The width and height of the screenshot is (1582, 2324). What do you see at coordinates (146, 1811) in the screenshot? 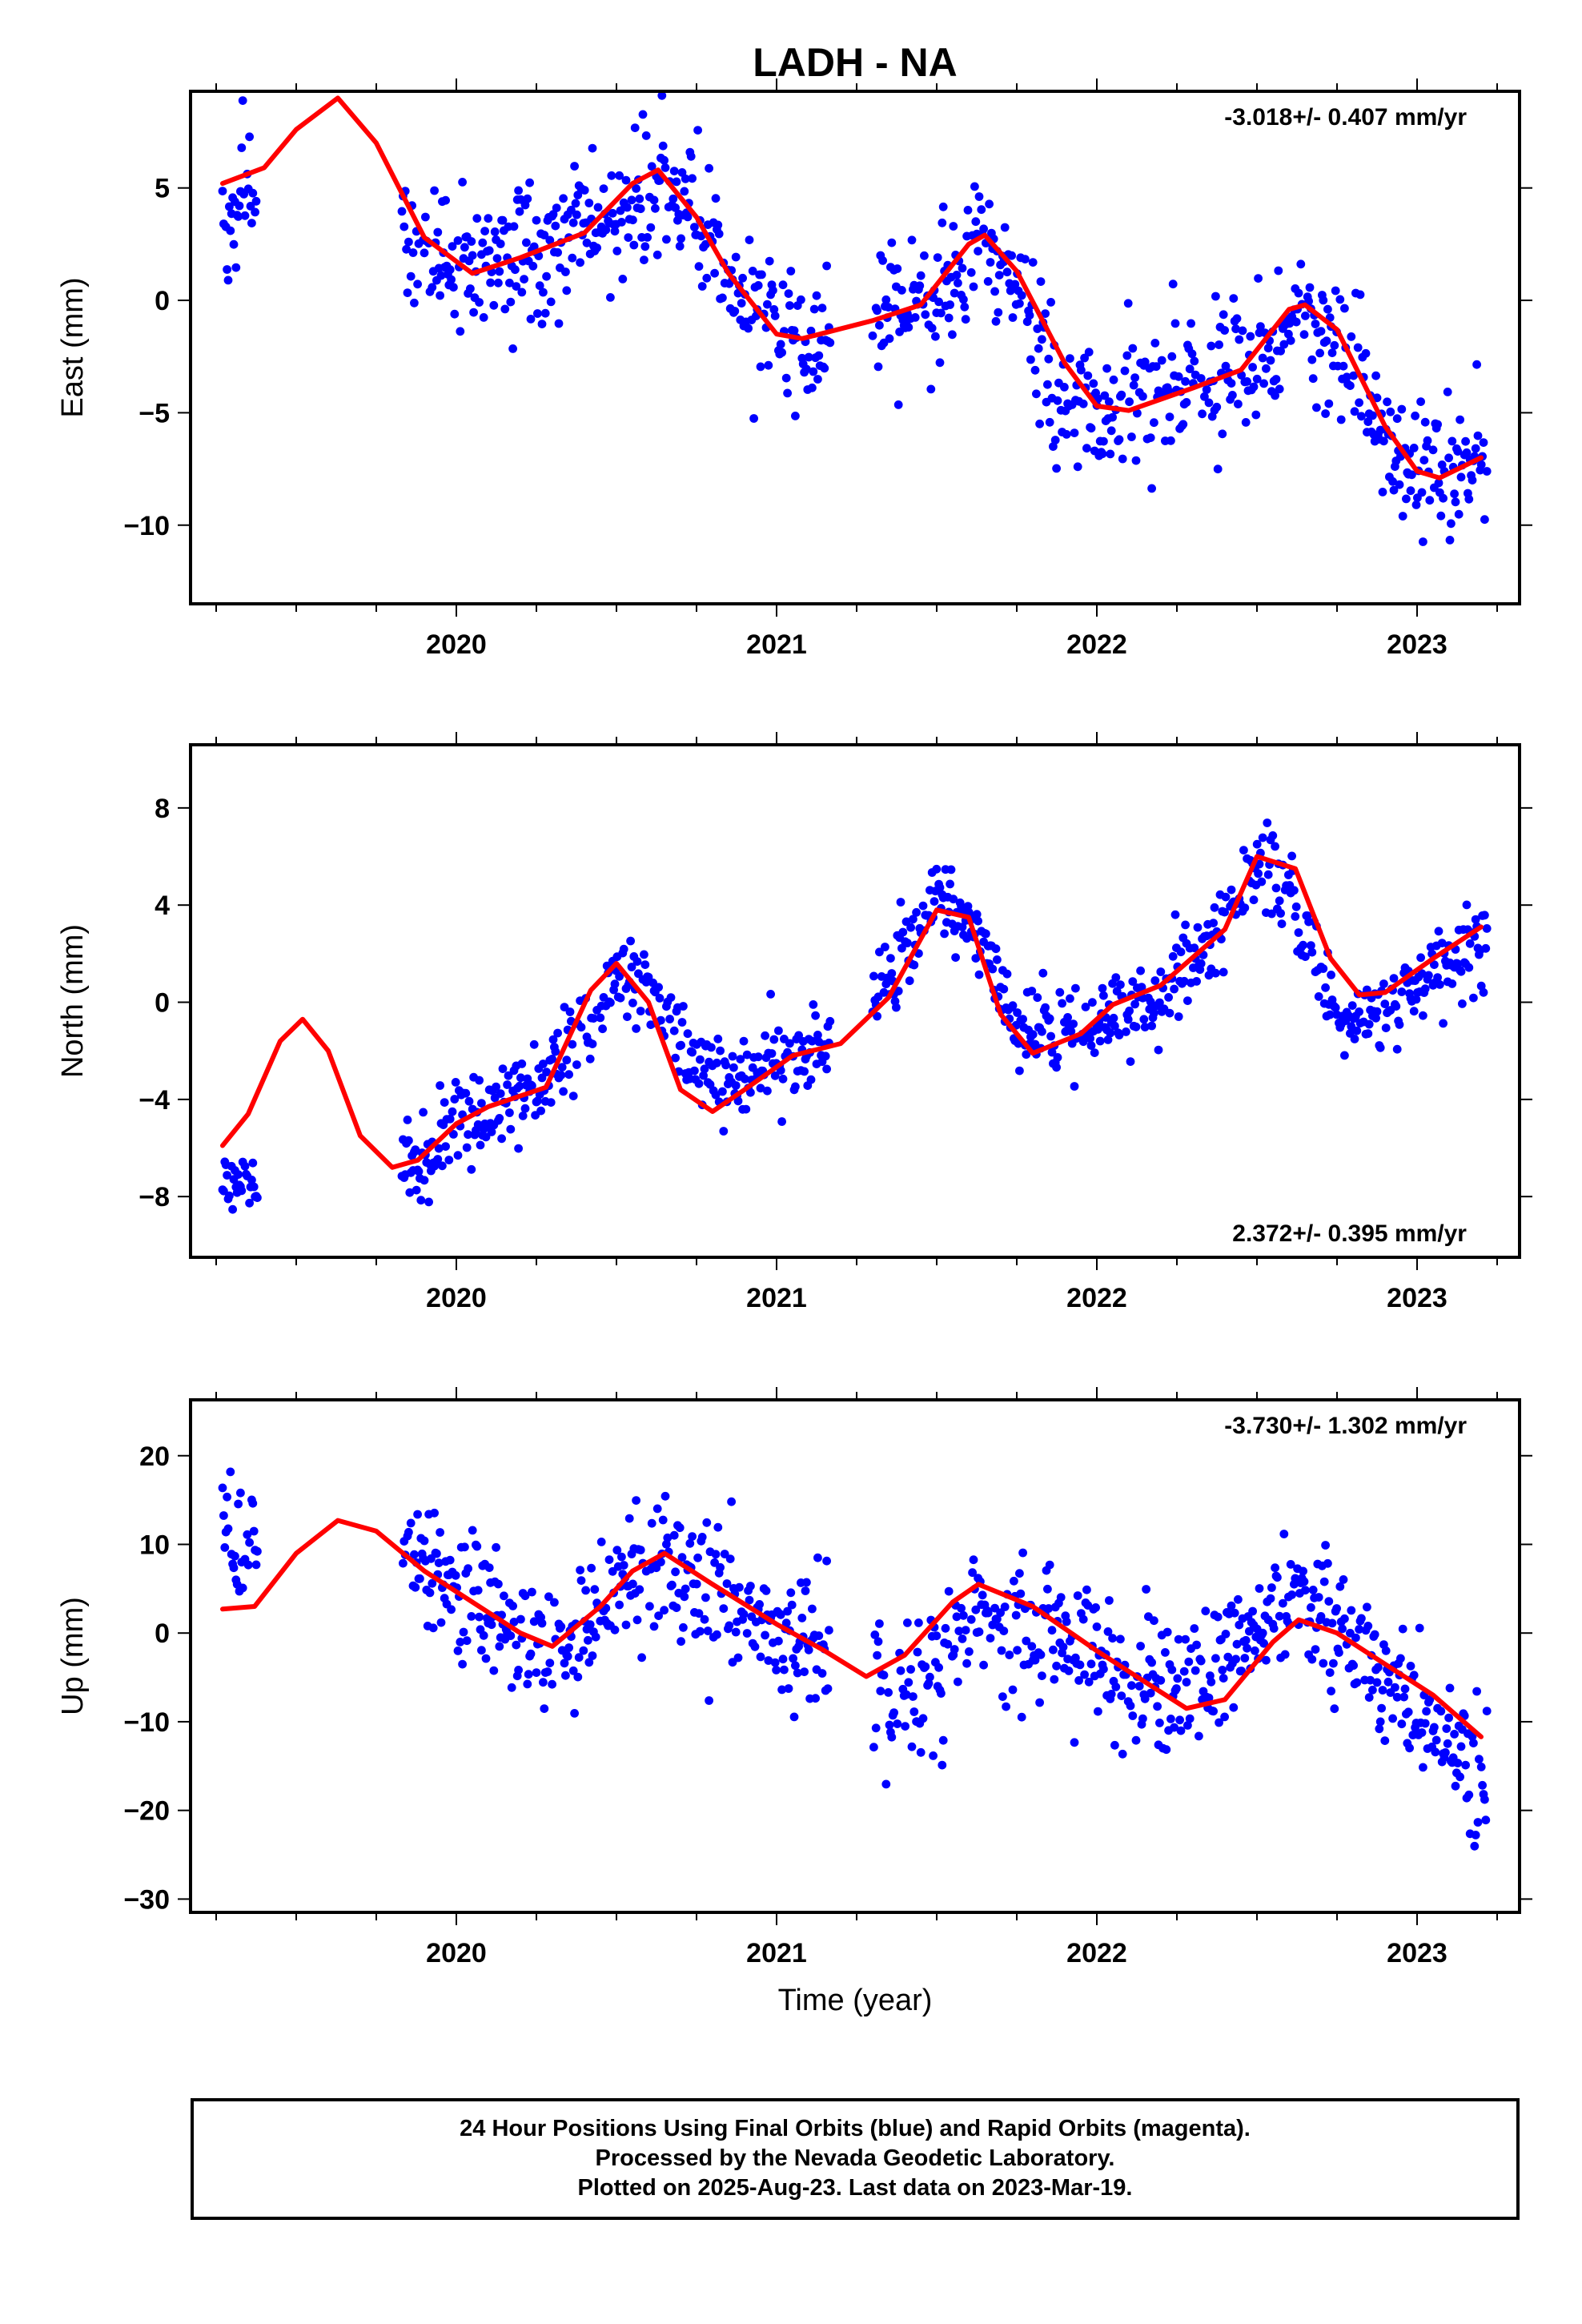
I see `y-tick-label: −20` at bounding box center [146, 1811].